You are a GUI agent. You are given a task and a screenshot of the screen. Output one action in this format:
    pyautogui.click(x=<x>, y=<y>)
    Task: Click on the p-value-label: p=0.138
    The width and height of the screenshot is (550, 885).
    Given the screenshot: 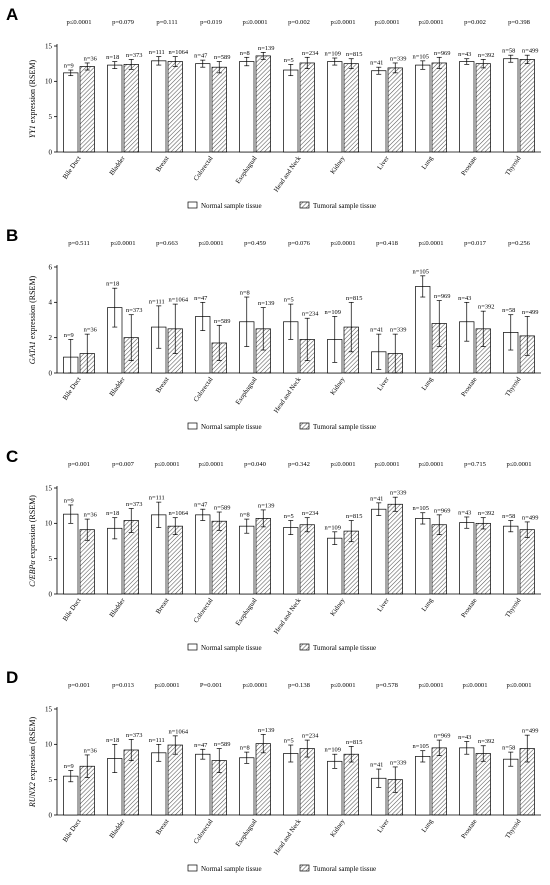 What is the action you would take?
    pyautogui.click(x=299, y=685)
    